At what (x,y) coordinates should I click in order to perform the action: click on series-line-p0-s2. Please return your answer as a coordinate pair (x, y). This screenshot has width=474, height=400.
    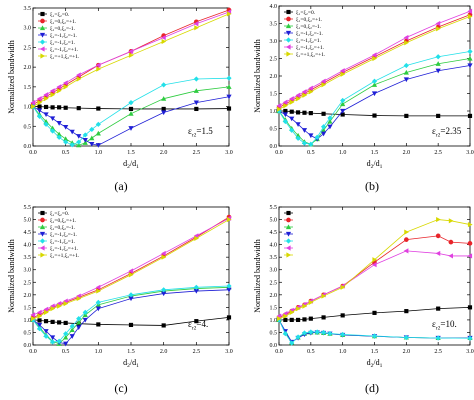
    Looking at the image, I should click on (131, 116).